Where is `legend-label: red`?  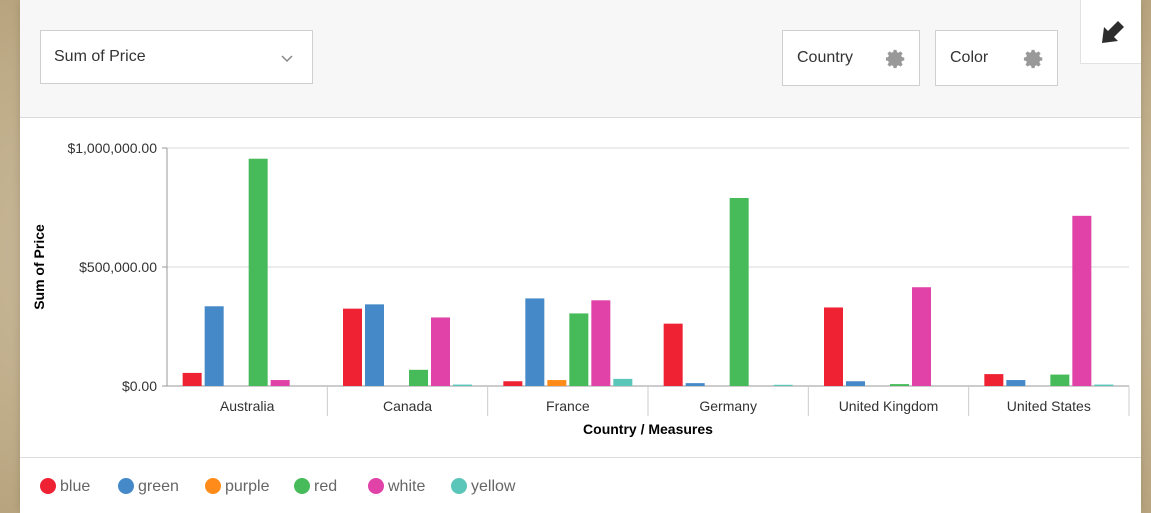 legend-label: red is located at coordinates (326, 486).